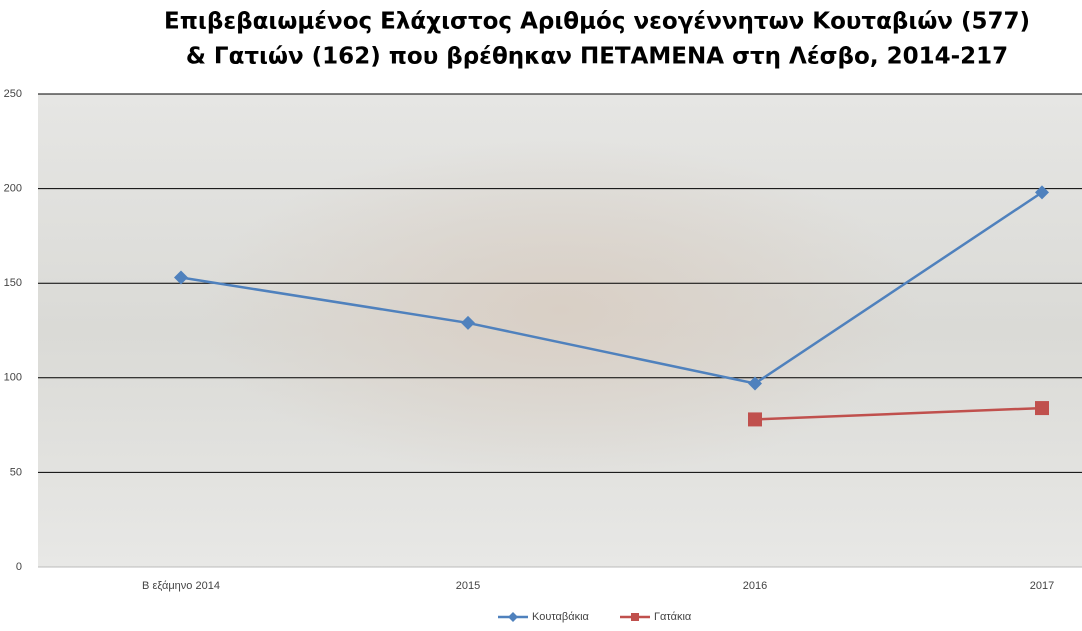 The width and height of the screenshot is (1082, 631). What do you see at coordinates (898, 413) in the screenshot?
I see `series-line` at bounding box center [898, 413].